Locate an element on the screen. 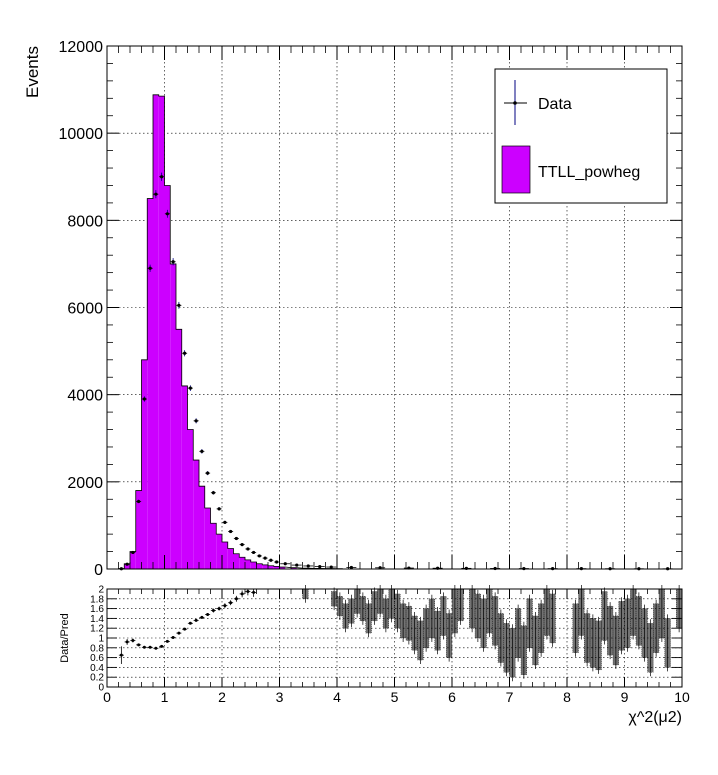 Image resolution: width=718 pixels, height=775 pixels. ratio-error-boxes is located at coordinates (492, 633).